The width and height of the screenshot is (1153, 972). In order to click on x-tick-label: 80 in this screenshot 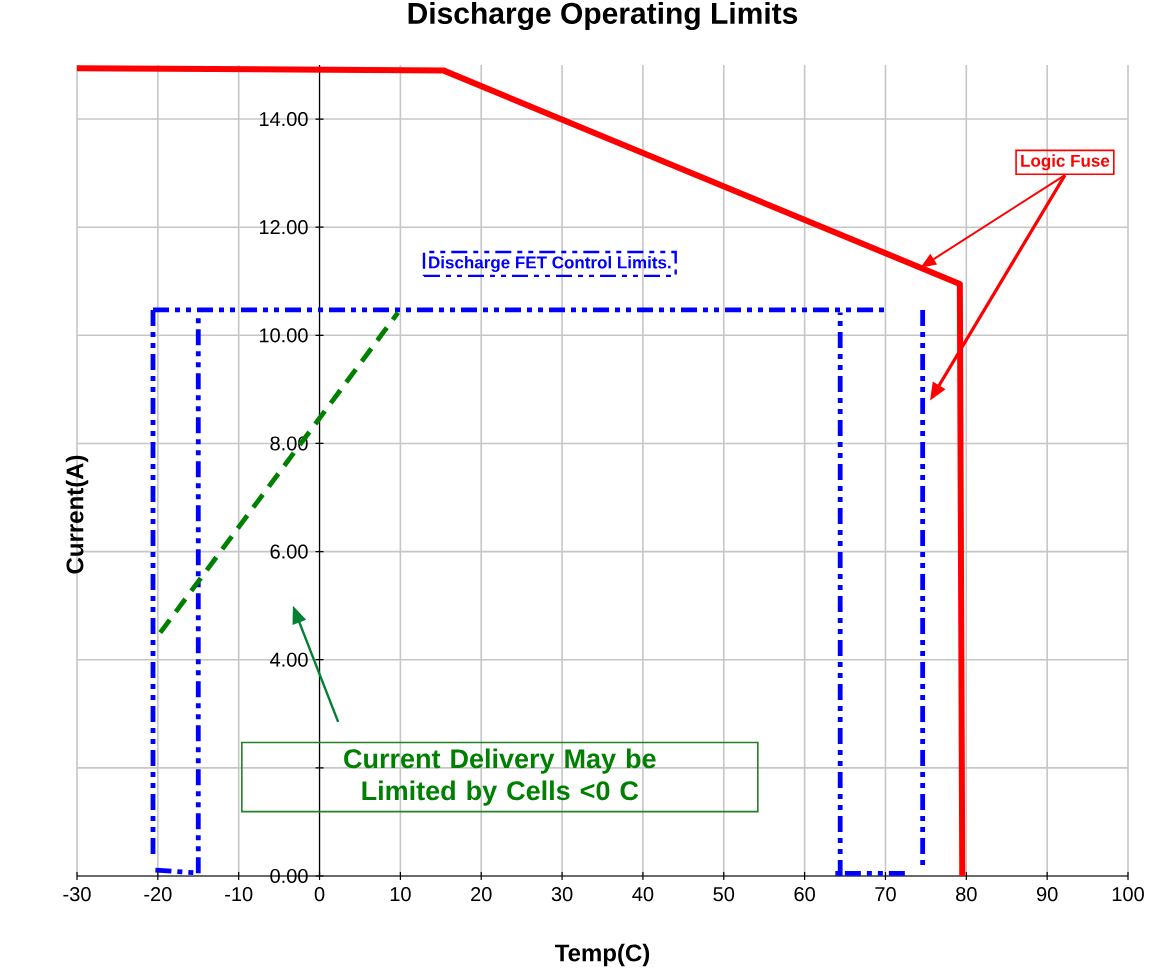, I will do `click(966, 894)`.